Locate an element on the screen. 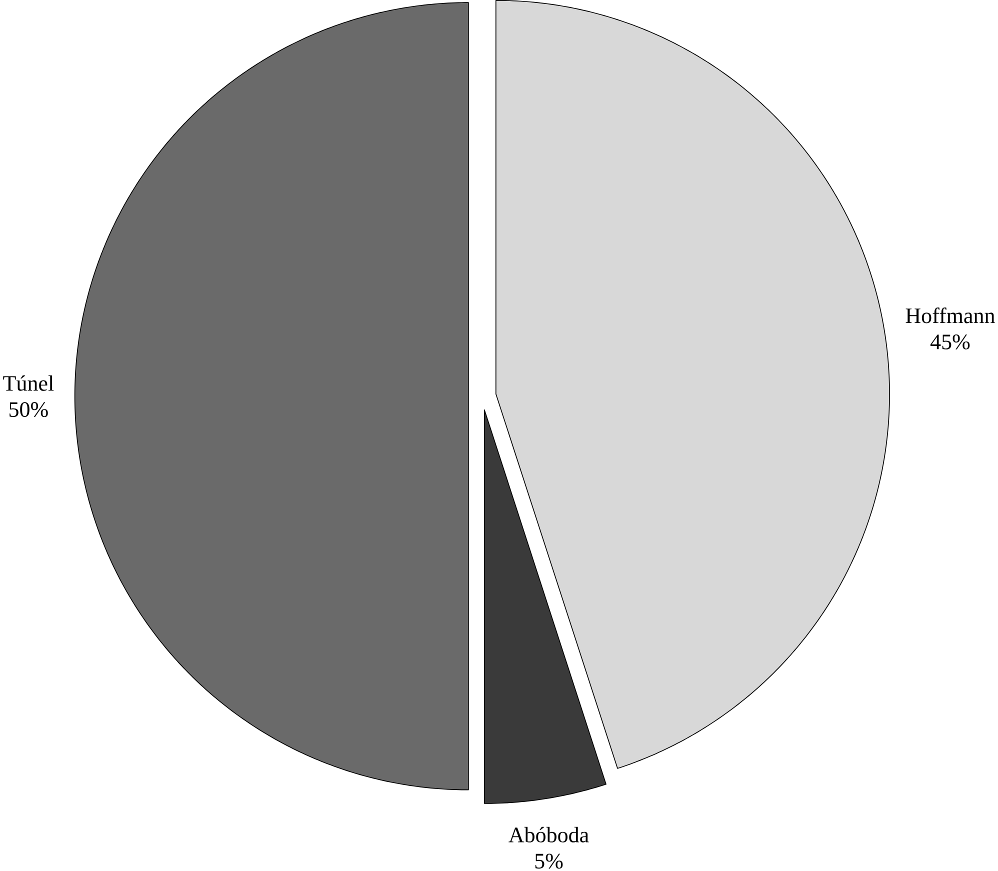 This screenshot has height=871, width=998. data-label: 50% is located at coordinates (29, 409).